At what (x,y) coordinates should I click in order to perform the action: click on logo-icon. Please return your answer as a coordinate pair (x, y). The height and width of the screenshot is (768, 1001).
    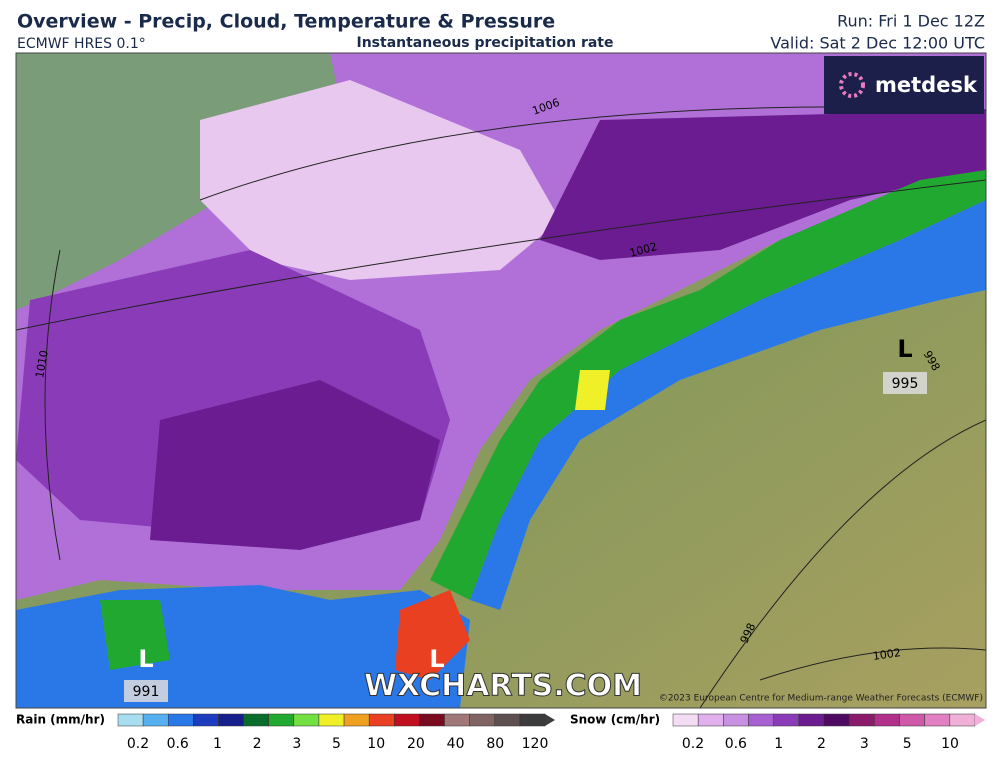
    Looking at the image, I should click on (852, 85).